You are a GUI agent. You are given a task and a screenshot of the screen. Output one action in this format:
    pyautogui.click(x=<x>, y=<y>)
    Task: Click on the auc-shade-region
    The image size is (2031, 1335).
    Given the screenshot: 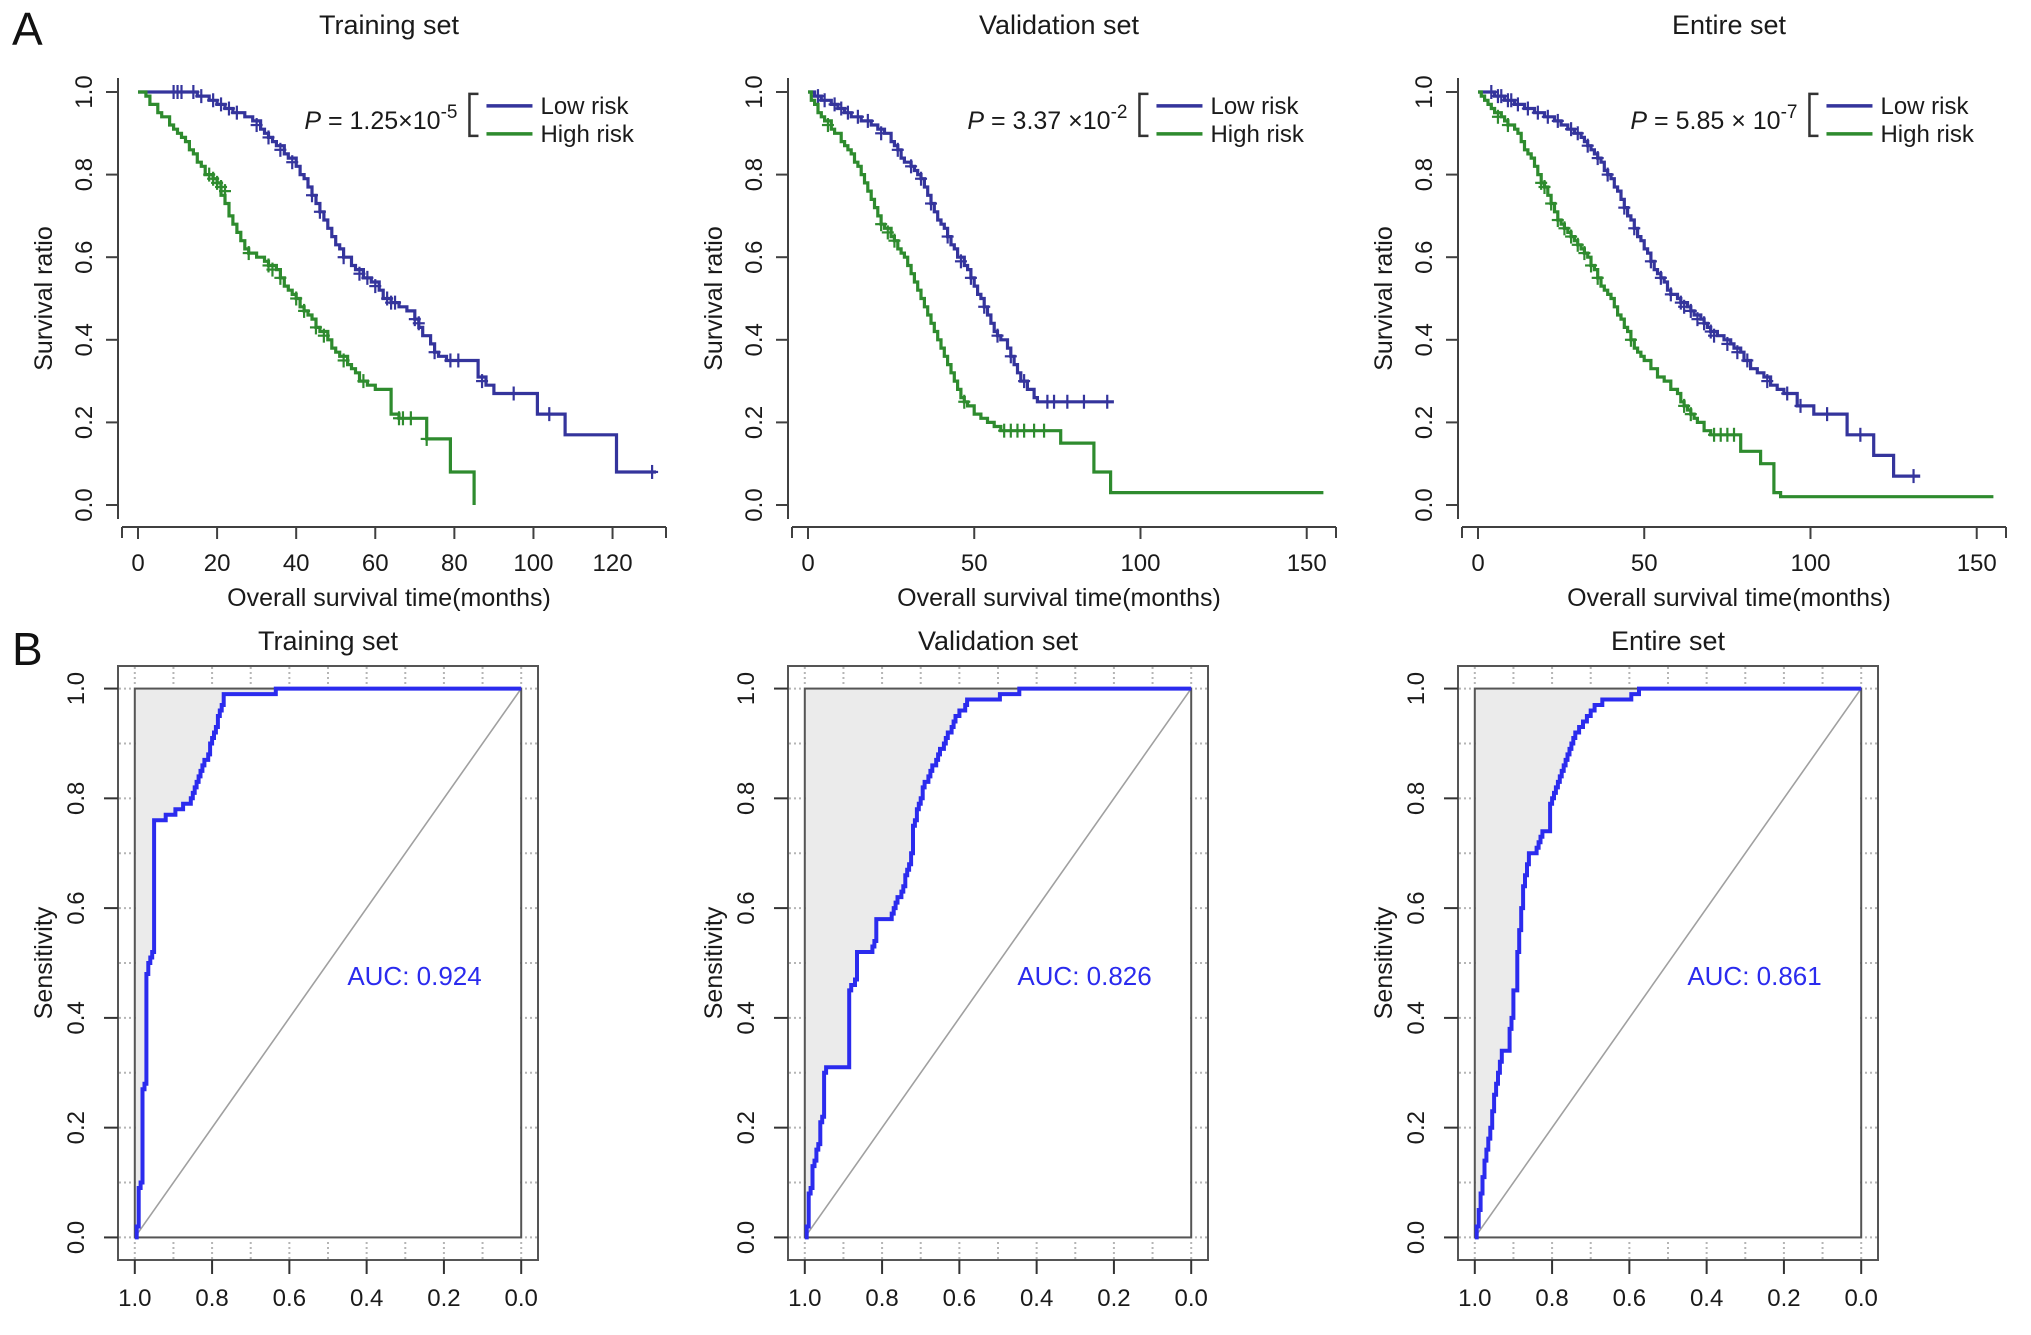 What is the action you would take?
    pyautogui.click(x=1668, y=963)
    